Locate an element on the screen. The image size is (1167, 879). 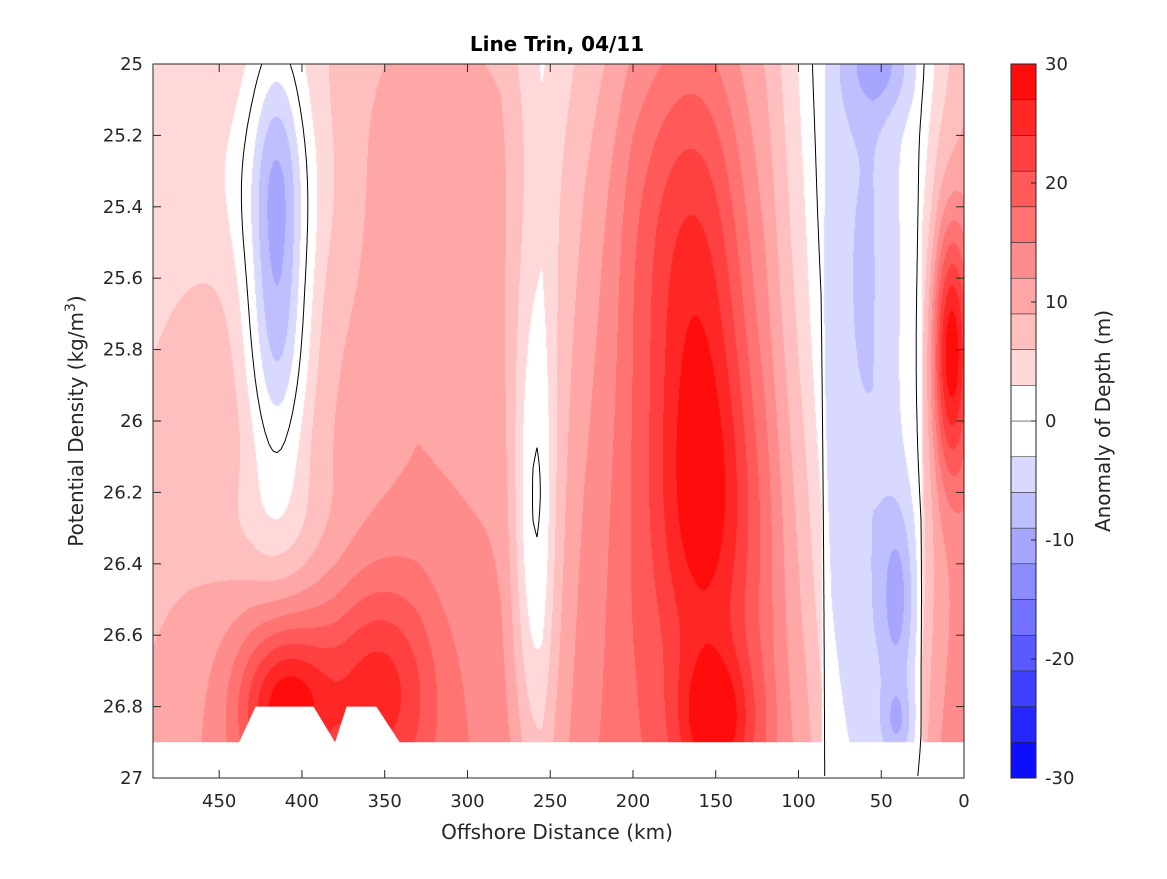
colorbar-tick-label: 30 is located at coordinates (1056, 64).